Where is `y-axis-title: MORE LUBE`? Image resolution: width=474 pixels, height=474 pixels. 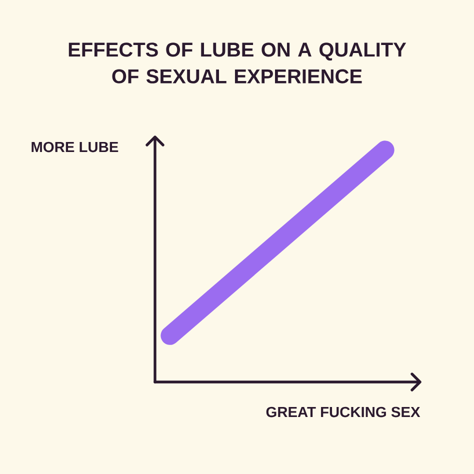 y-axis-title: MORE LUBE is located at coordinates (75, 147).